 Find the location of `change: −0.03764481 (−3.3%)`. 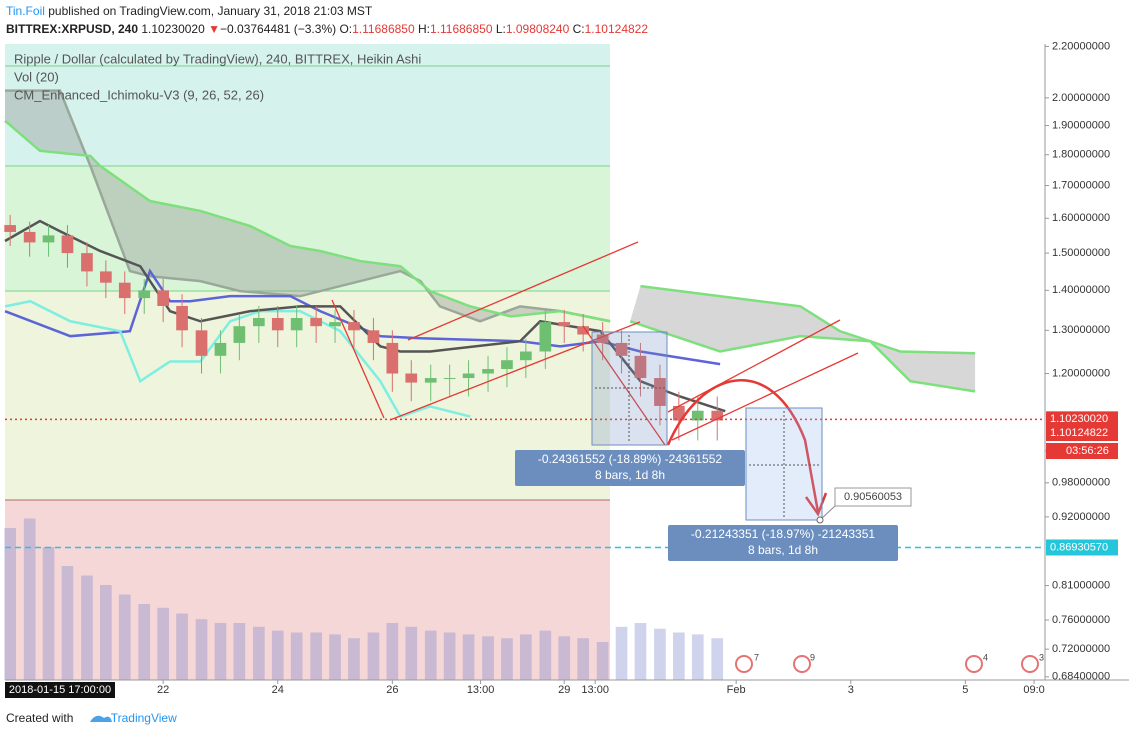

change: −0.03764481 (−3.3%) is located at coordinates (278, 29).